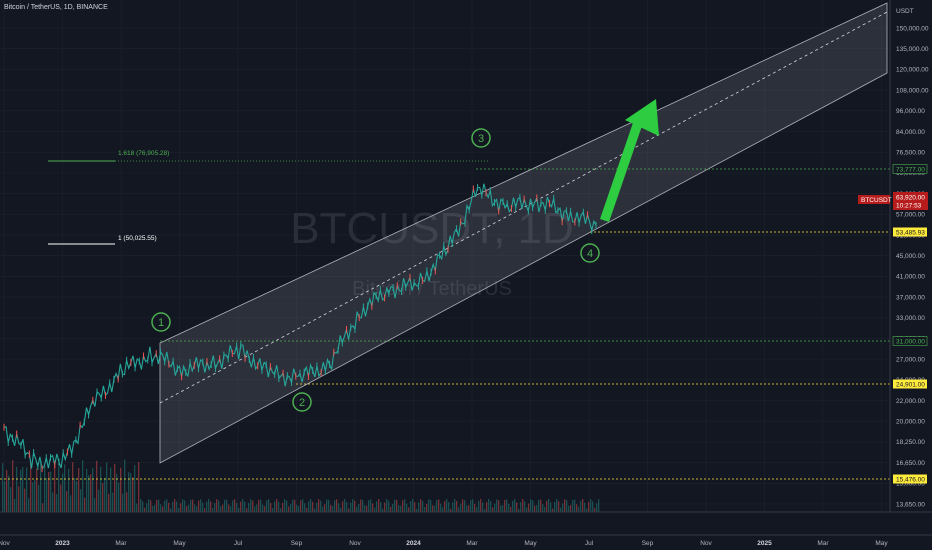 Image resolution: width=932 pixels, height=550 pixels. Describe the element at coordinates (648, 543) in the screenshot. I see `time-tick-label: Sep` at that location.